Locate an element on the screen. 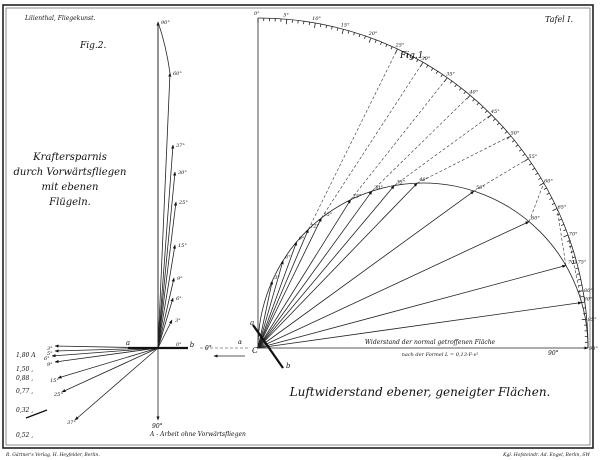 The image size is (600, 460). fig1-scale-label: 60° is located at coordinates (548, 182).